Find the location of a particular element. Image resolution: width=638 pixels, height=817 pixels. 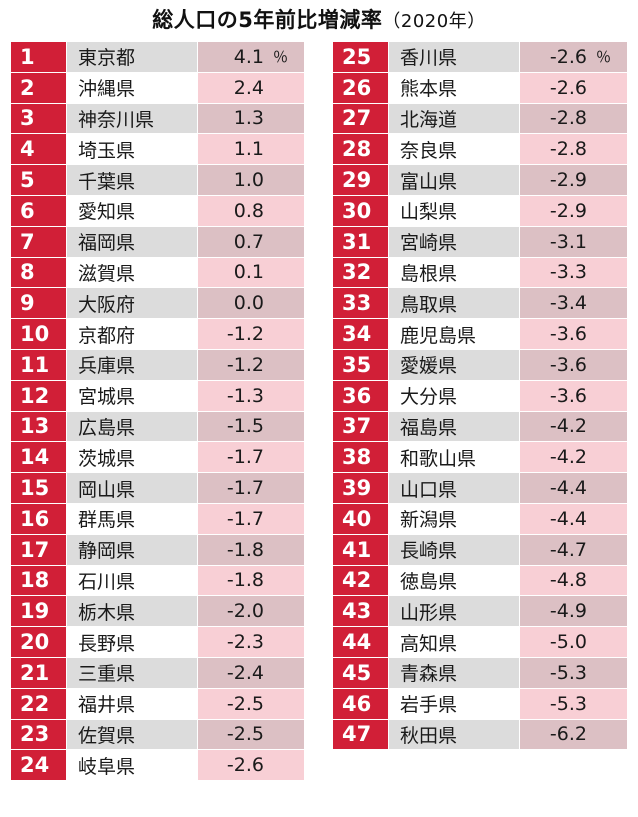

rank-cell: 47 is located at coordinates (360, 734).